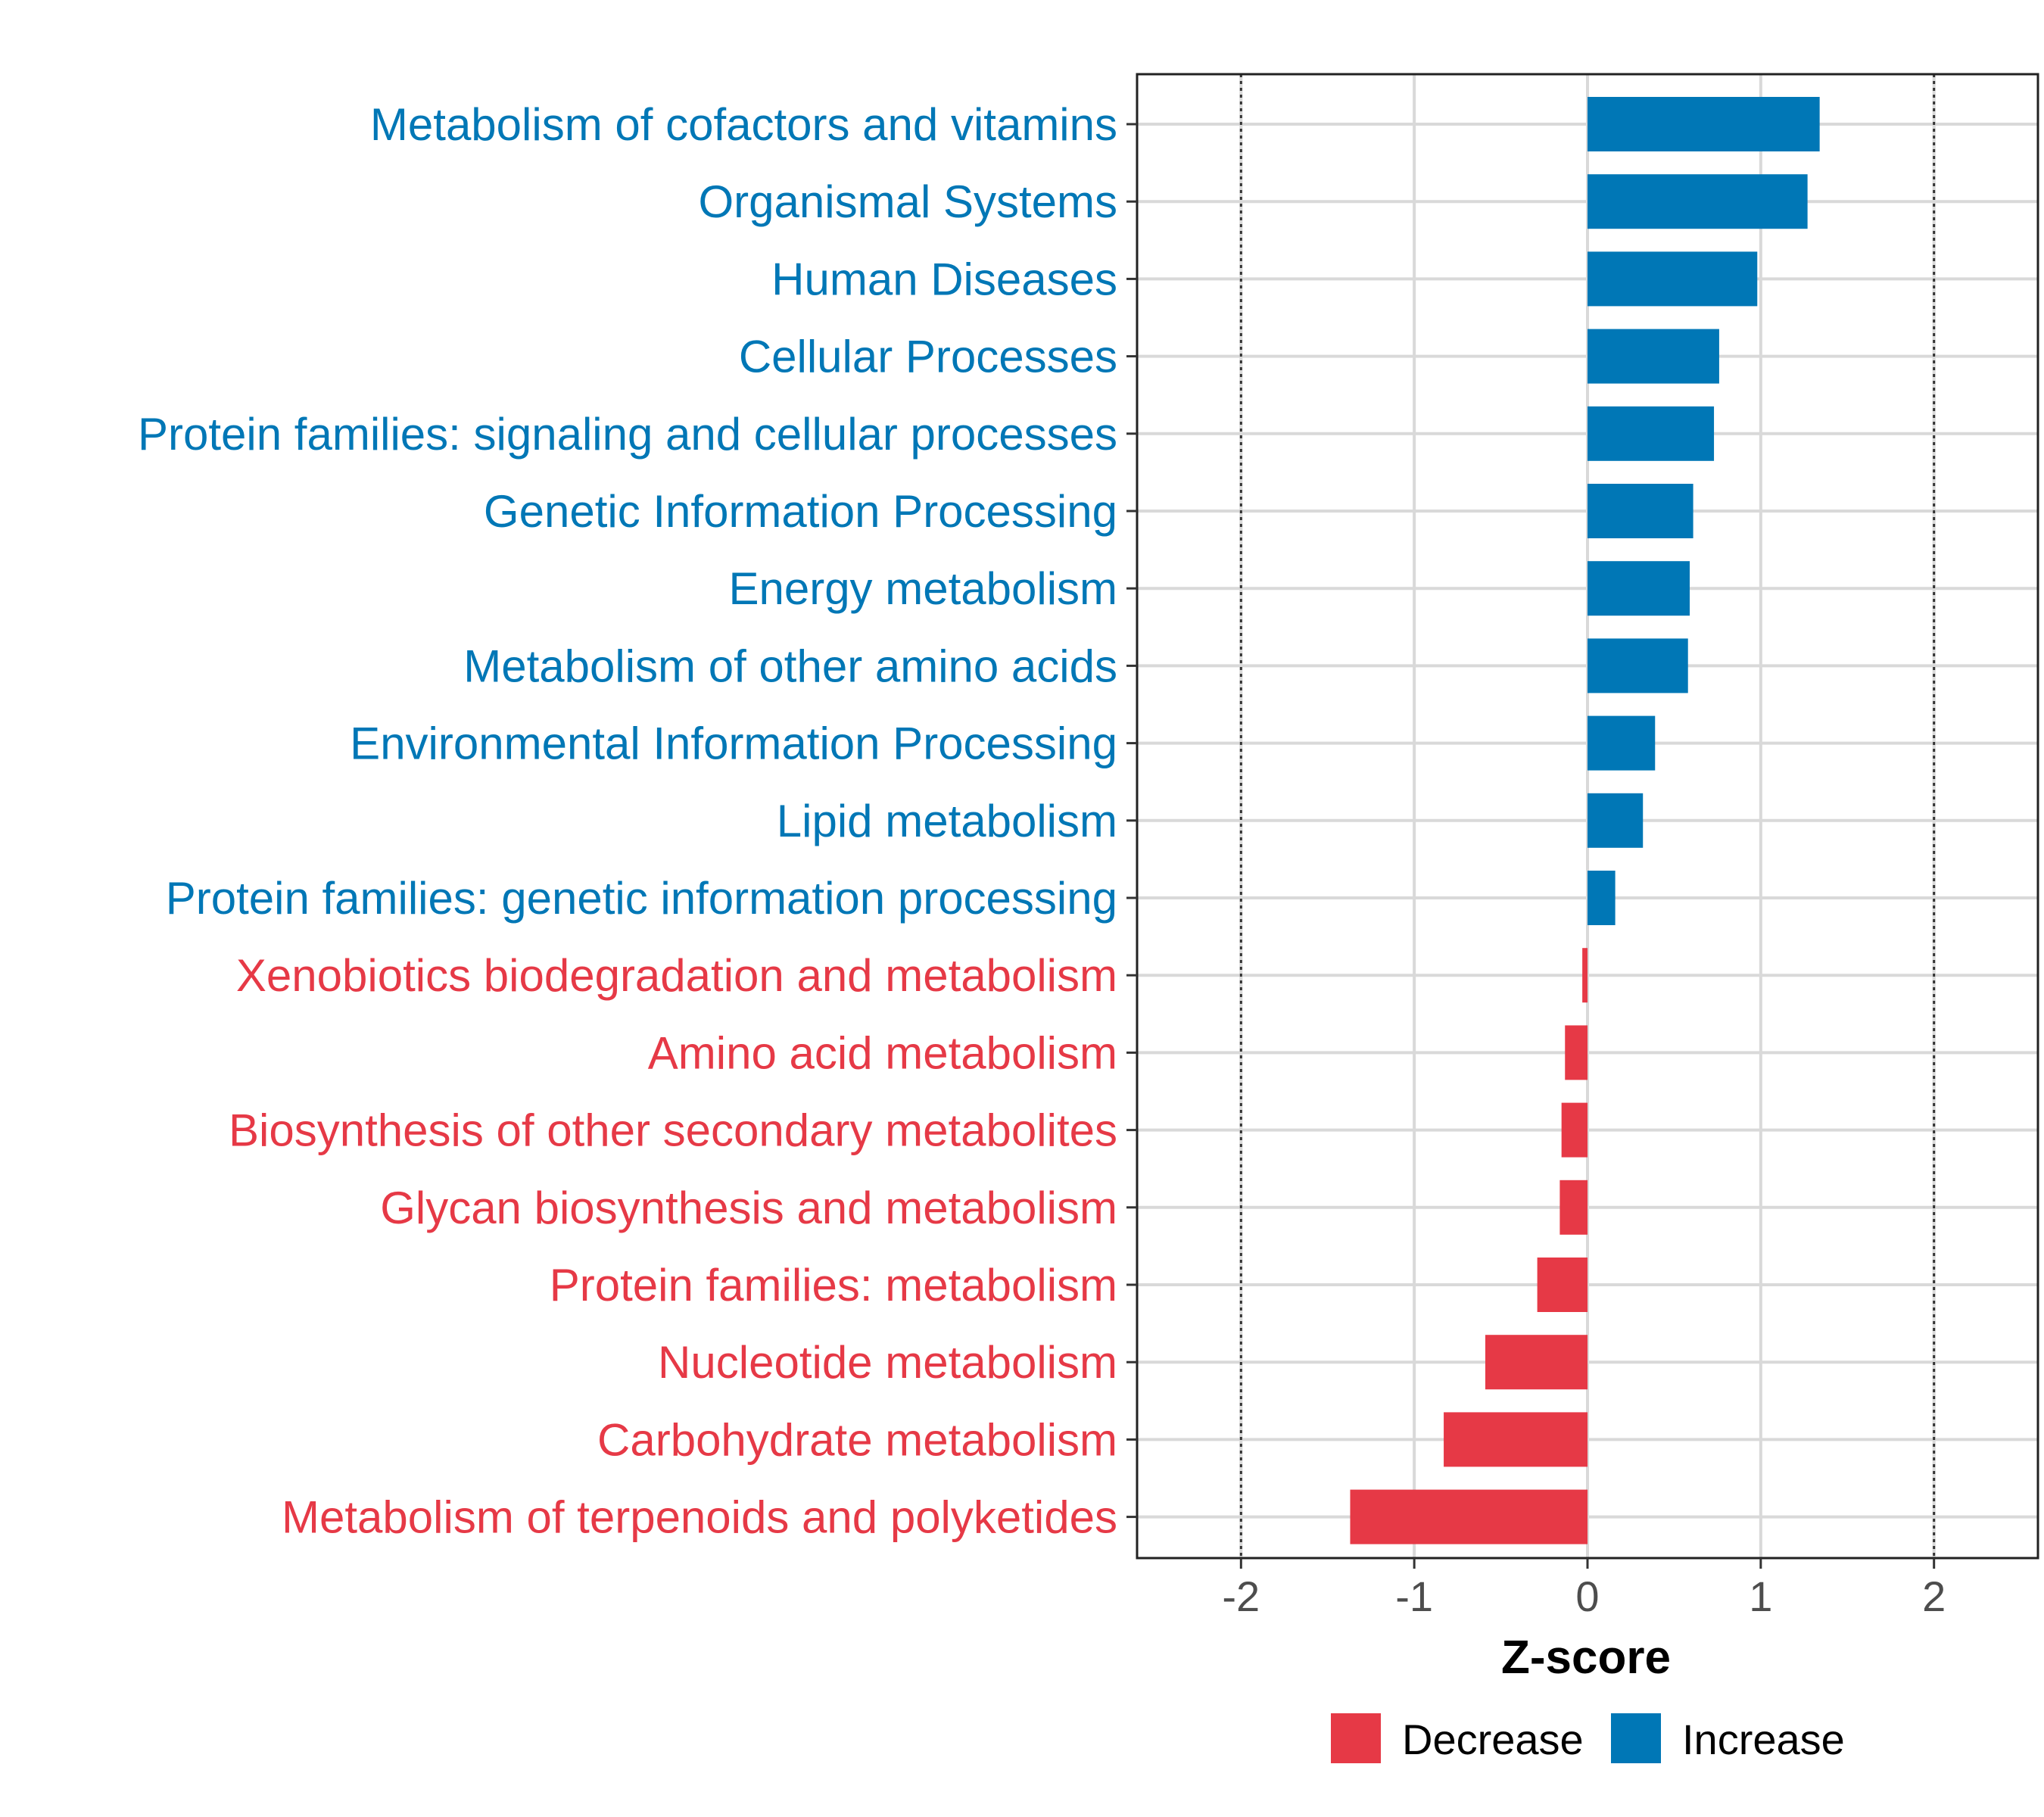 This screenshot has height=1817, width=2044. What do you see at coordinates (922, 588) in the screenshot?
I see `y-tick-label: Energy metabolism` at bounding box center [922, 588].